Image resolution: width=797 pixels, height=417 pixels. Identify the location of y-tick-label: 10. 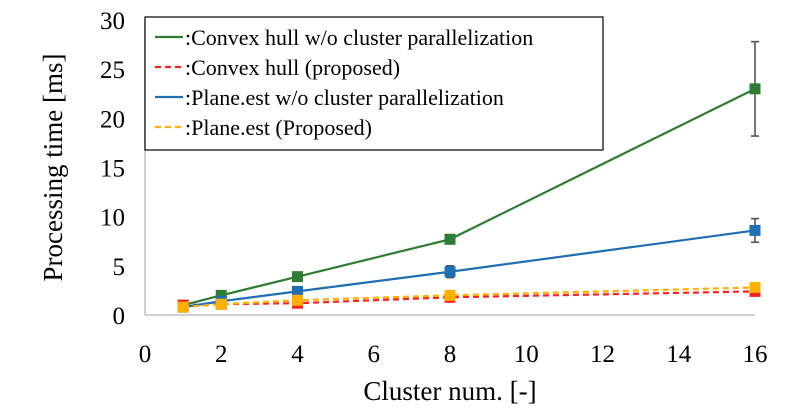
(112, 218).